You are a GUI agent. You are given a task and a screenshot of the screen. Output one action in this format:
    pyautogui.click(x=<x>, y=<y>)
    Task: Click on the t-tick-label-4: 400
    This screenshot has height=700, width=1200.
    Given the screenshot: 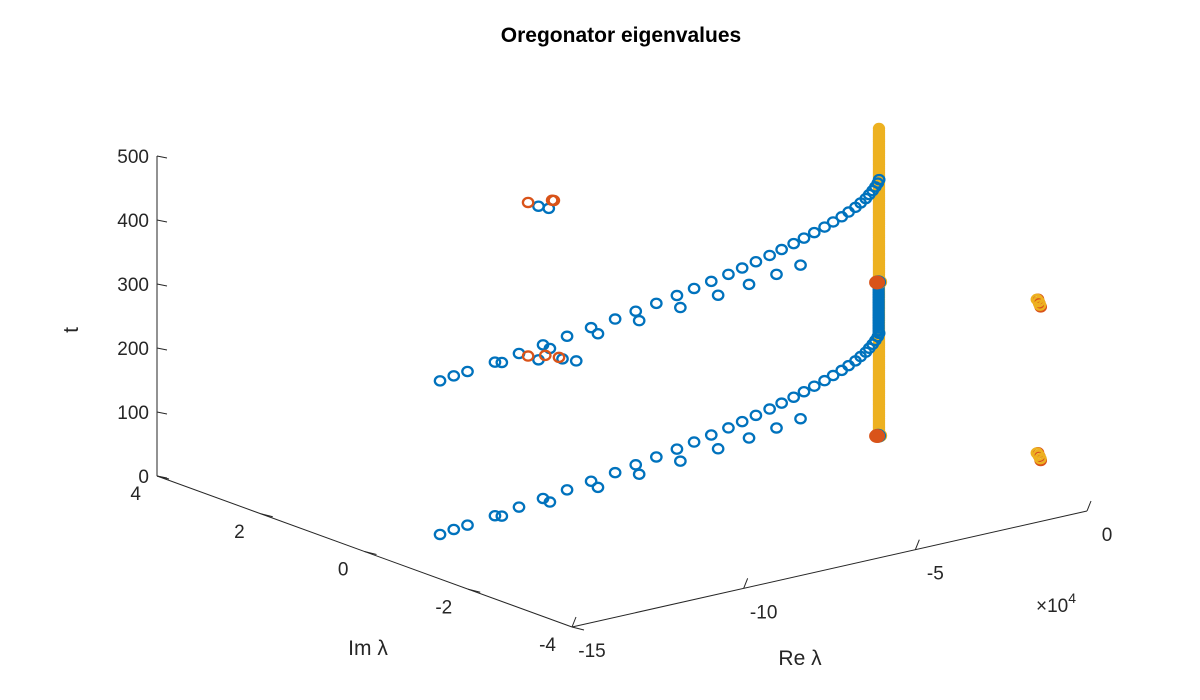 What is the action you would take?
    pyautogui.click(x=133, y=221)
    